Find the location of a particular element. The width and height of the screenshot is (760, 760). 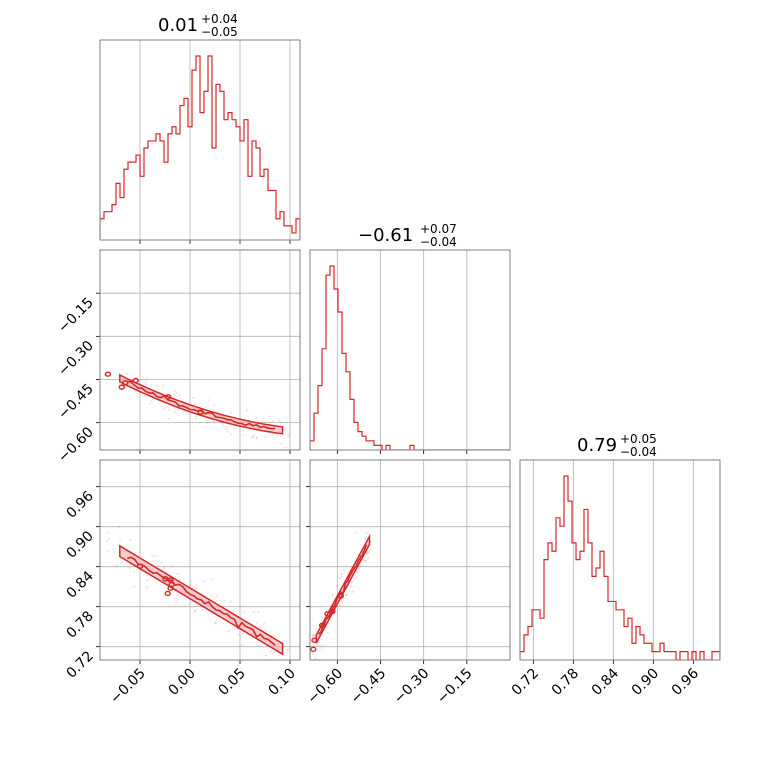

title-upper-1: +0.04 is located at coordinates (219, 19).